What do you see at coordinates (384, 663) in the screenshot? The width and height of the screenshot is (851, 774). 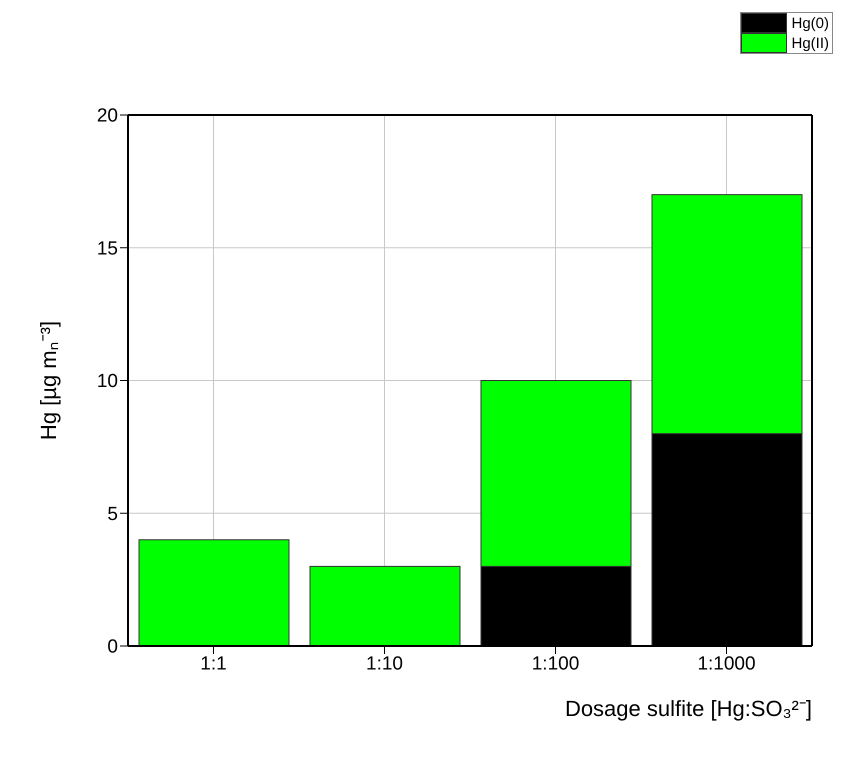 I see `x-tick-label: 1:10` at bounding box center [384, 663].